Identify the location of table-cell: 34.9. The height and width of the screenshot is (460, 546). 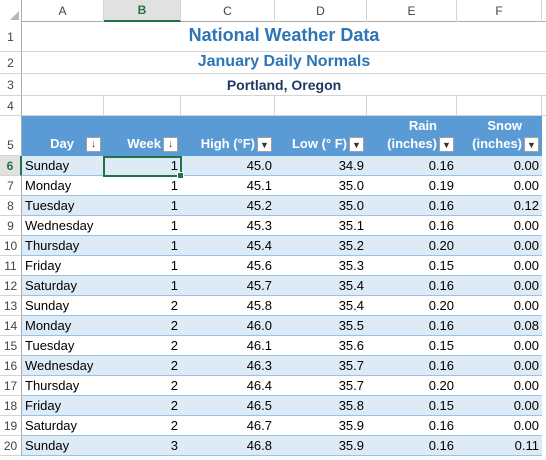
(351, 165).